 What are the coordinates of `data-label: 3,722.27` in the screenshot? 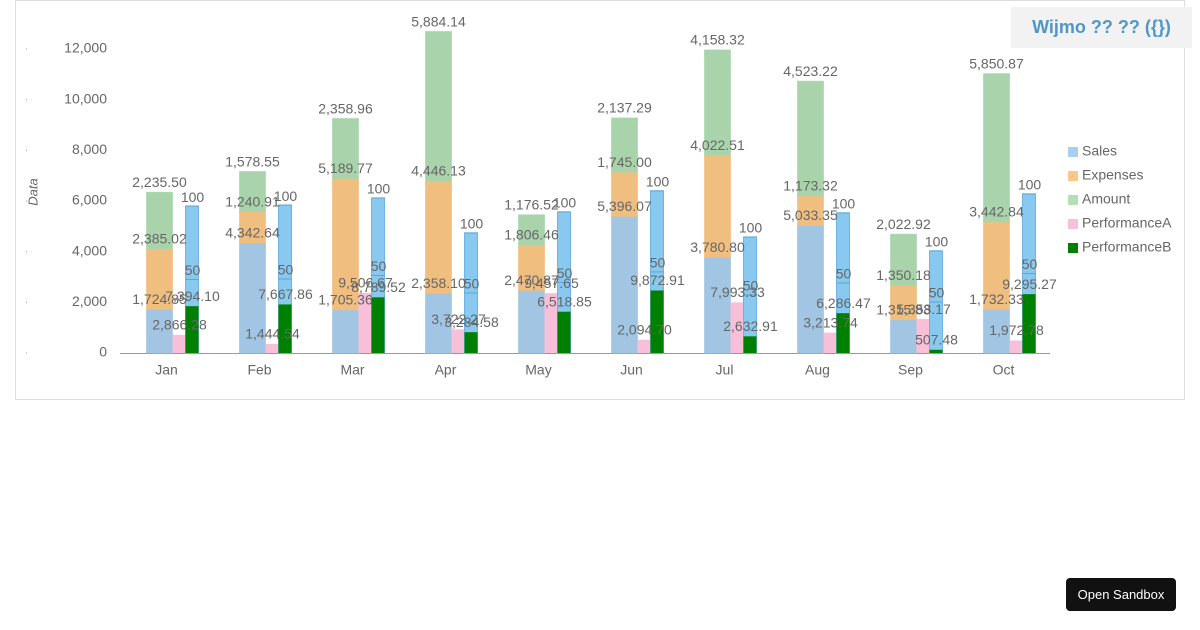 It's located at (458, 319).